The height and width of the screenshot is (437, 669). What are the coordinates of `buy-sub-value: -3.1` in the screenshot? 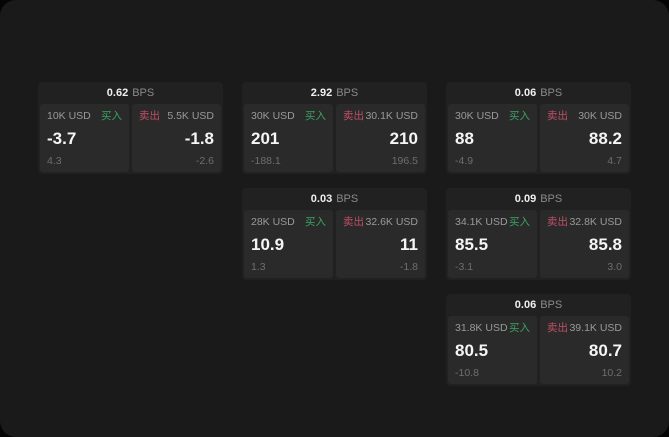 It's located at (464, 266).